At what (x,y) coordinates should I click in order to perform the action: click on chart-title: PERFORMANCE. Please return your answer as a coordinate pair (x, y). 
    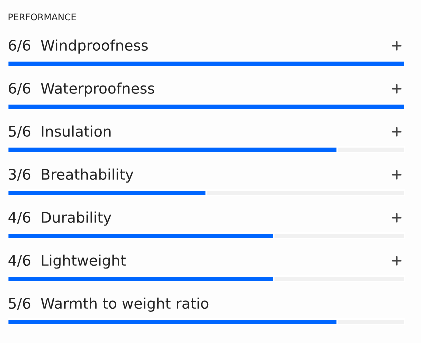
    Looking at the image, I should click on (42, 17).